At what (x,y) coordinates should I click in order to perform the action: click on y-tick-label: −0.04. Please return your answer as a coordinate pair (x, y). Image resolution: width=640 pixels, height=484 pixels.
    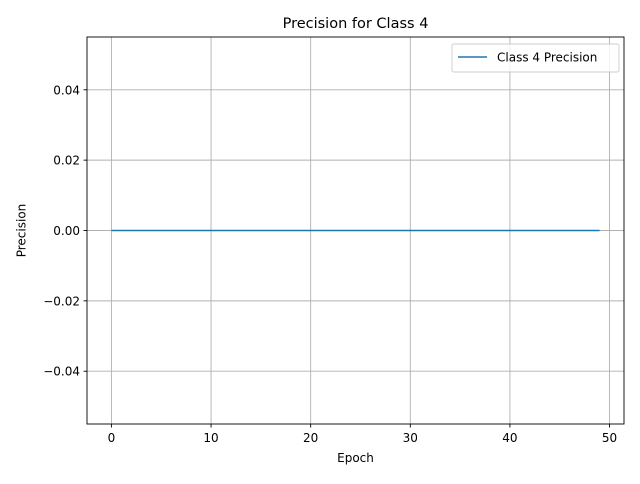
    Looking at the image, I should click on (61, 372).